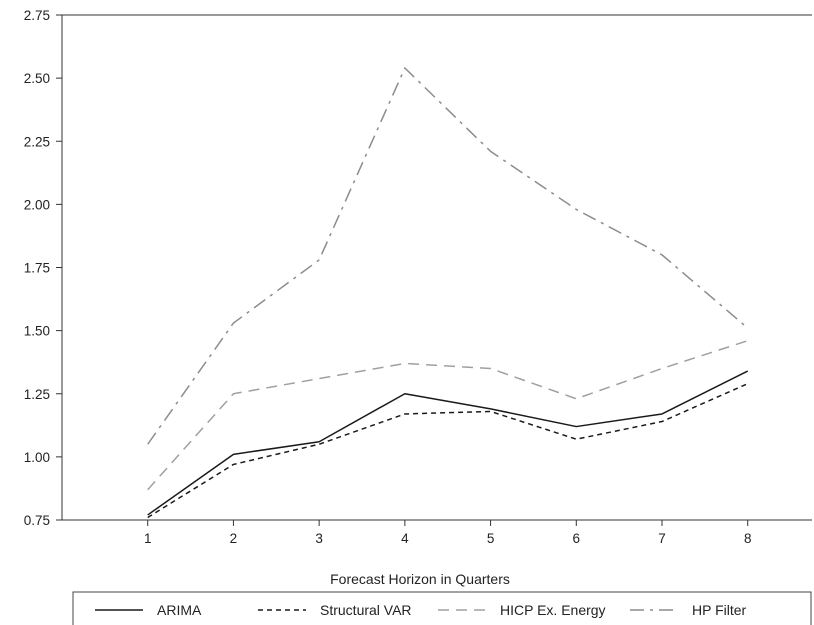  What do you see at coordinates (37, 457) in the screenshot?
I see `y-tick-label: 1.00` at bounding box center [37, 457].